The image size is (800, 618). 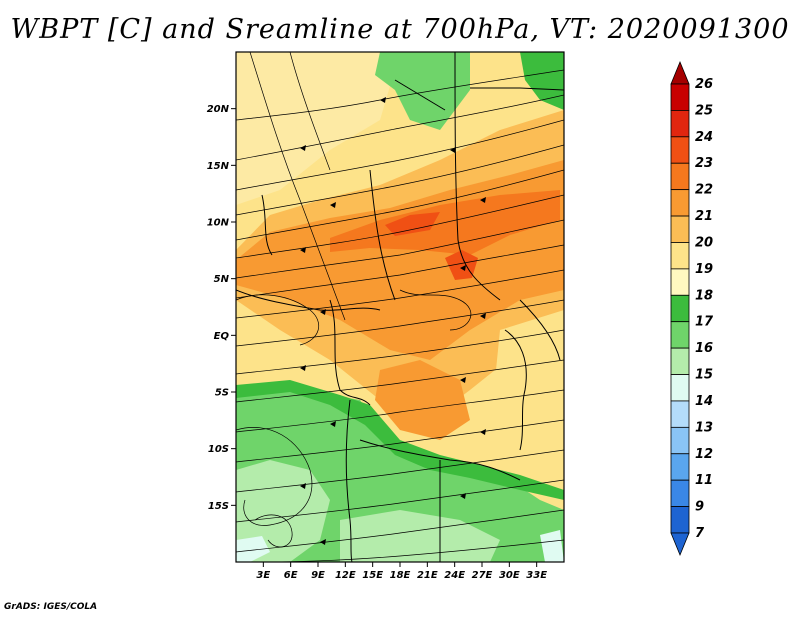 What do you see at coordinates (704, 348) in the screenshot?
I see `colorbar-label: 16` at bounding box center [704, 348].